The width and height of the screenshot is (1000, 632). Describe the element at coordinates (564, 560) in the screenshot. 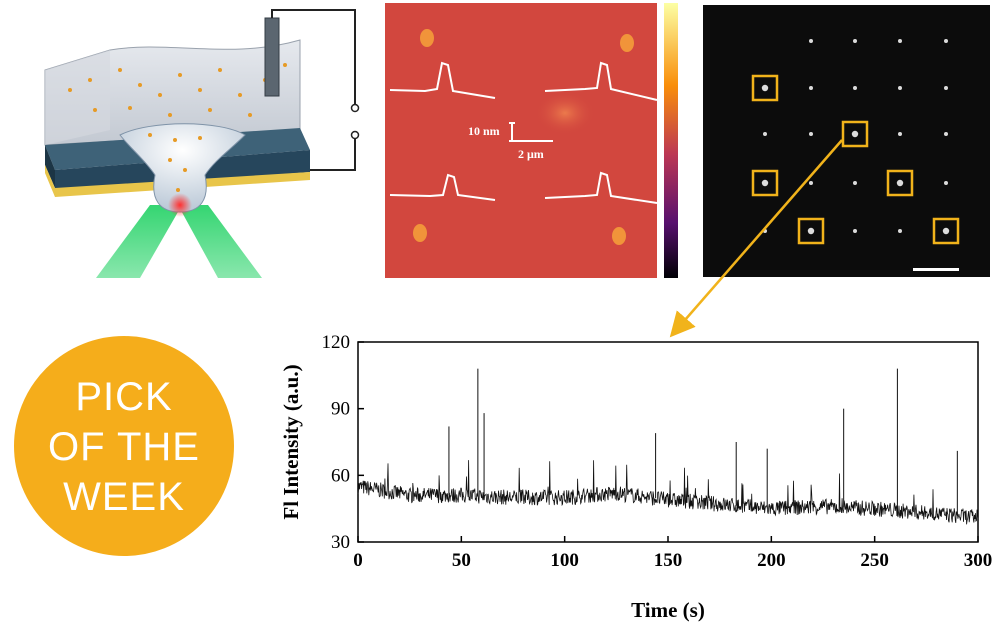

I see `x-tick-label: 100` at that location.